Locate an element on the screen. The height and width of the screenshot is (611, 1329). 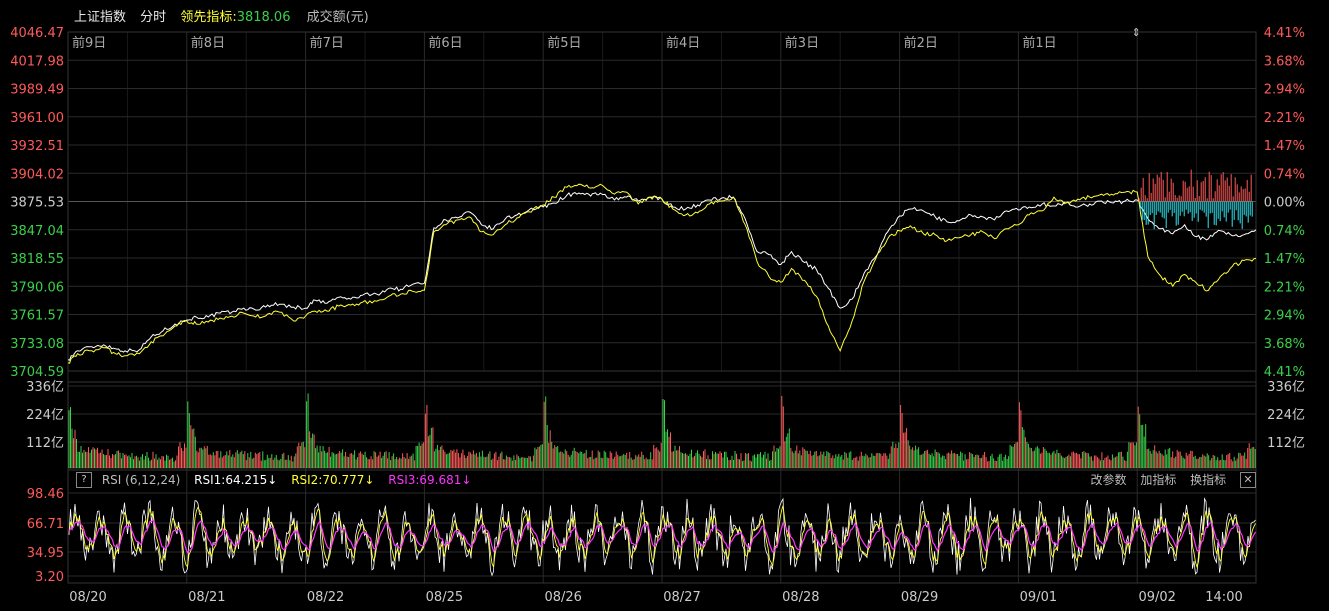
date-tick-label: 08/25 is located at coordinates (444, 597).